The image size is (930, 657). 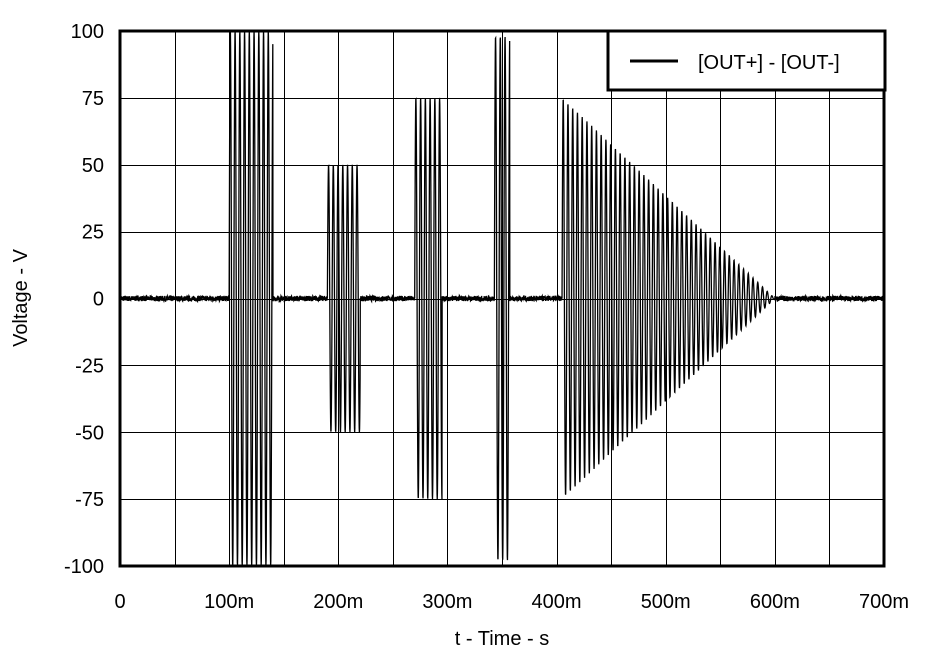 What do you see at coordinates (98, 300) in the screenshot?
I see `y-tick-label: 0` at bounding box center [98, 300].